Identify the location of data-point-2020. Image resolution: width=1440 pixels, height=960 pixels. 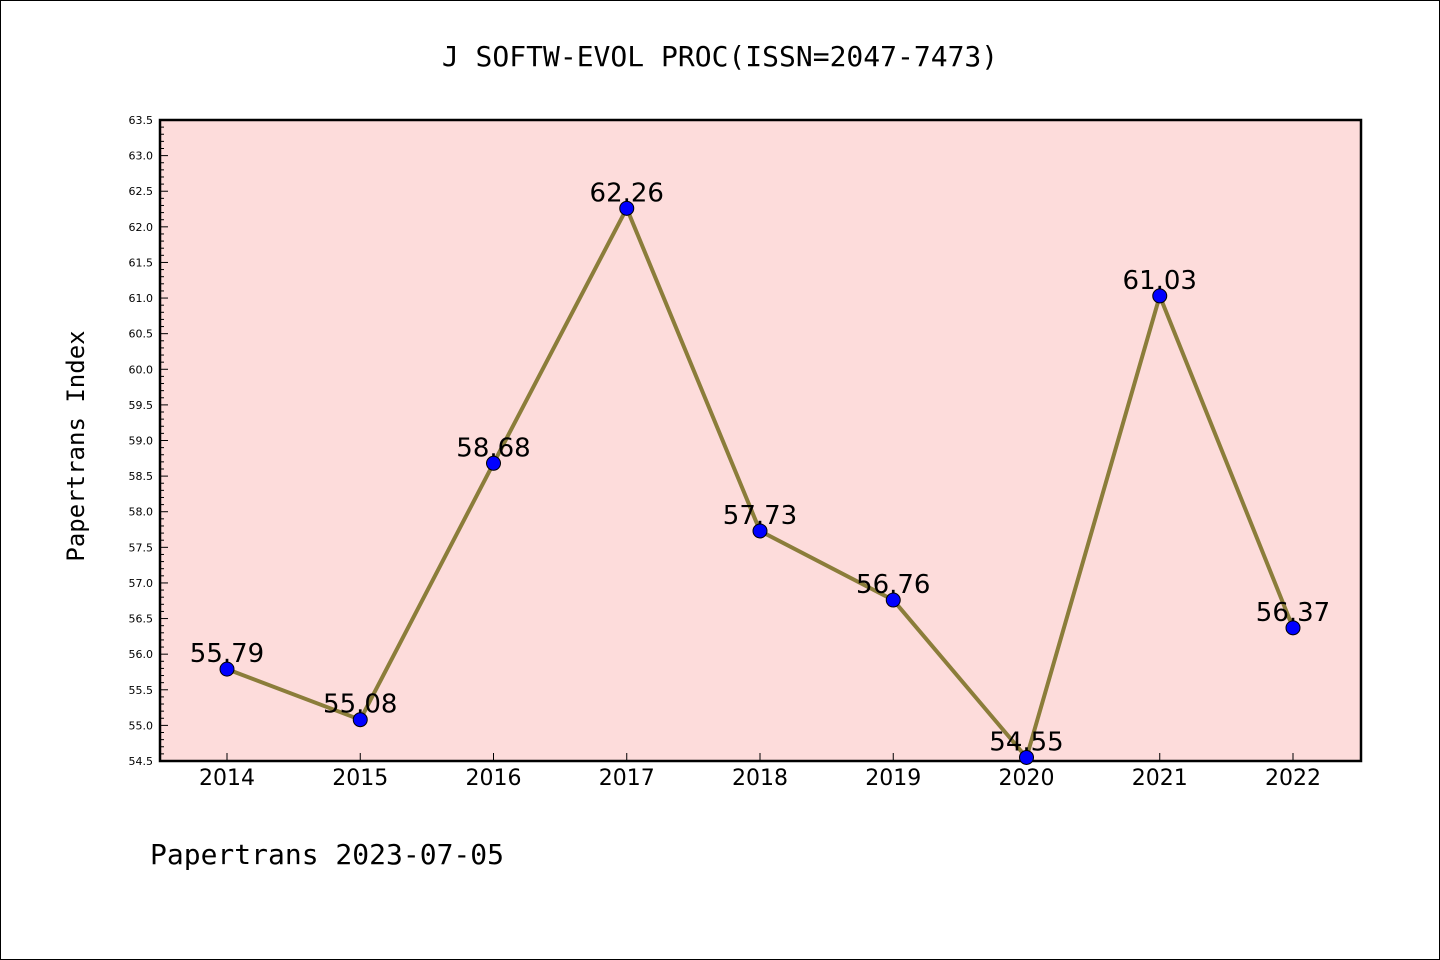
(1026, 757).